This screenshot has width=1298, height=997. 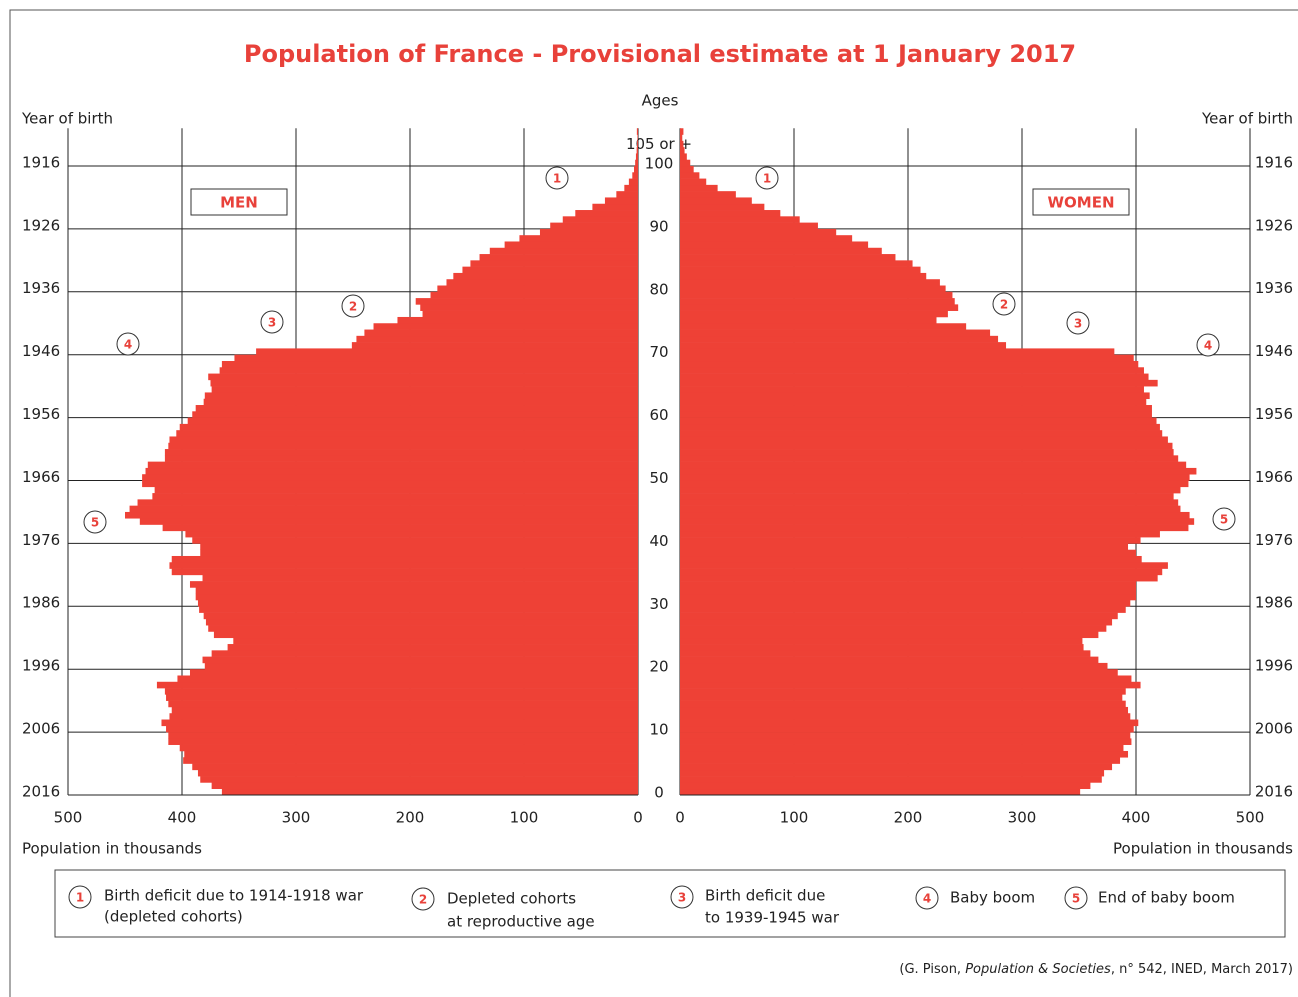 What do you see at coordinates (41, 540) in the screenshot?
I see `year-tick-label: 1976` at bounding box center [41, 540].